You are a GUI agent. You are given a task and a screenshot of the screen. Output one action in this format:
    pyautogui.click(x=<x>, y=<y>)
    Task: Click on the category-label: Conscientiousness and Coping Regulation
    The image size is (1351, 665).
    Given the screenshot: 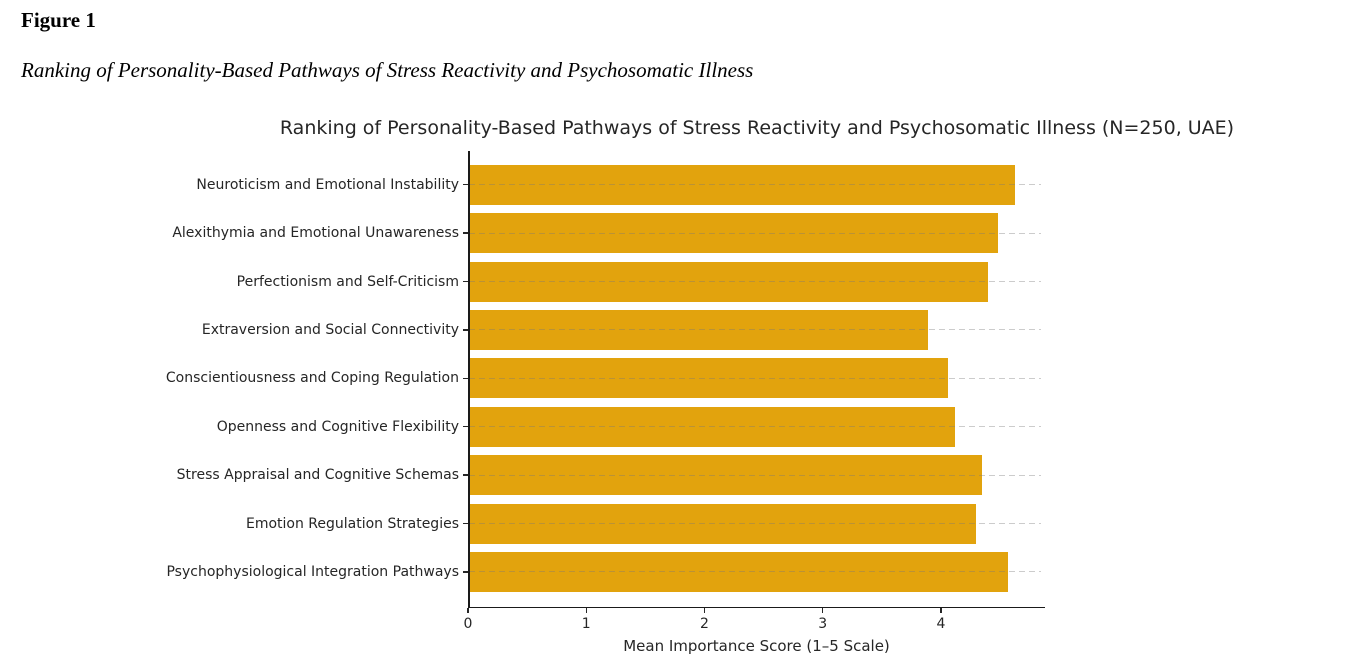 What is the action you would take?
    pyautogui.click(x=312, y=378)
    